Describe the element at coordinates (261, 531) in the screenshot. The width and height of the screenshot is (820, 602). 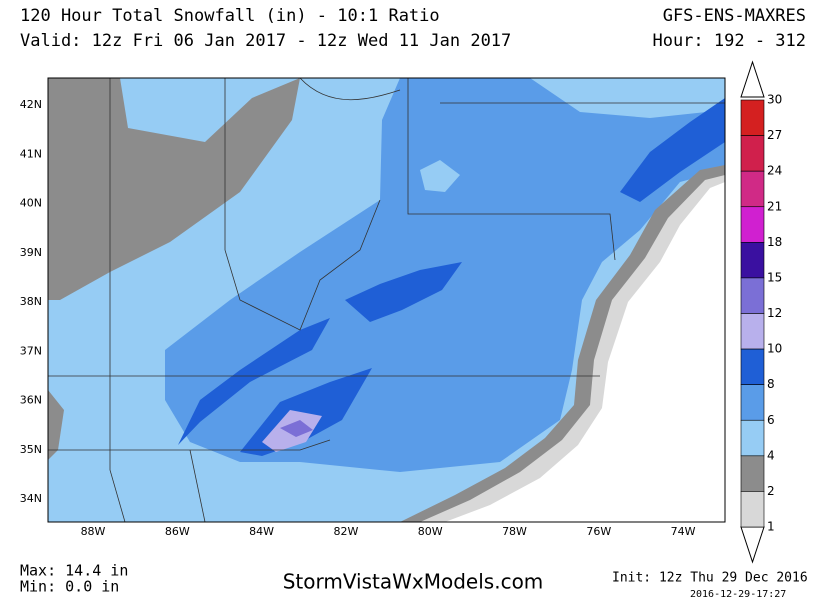
I see `lon-label: 84W` at that location.